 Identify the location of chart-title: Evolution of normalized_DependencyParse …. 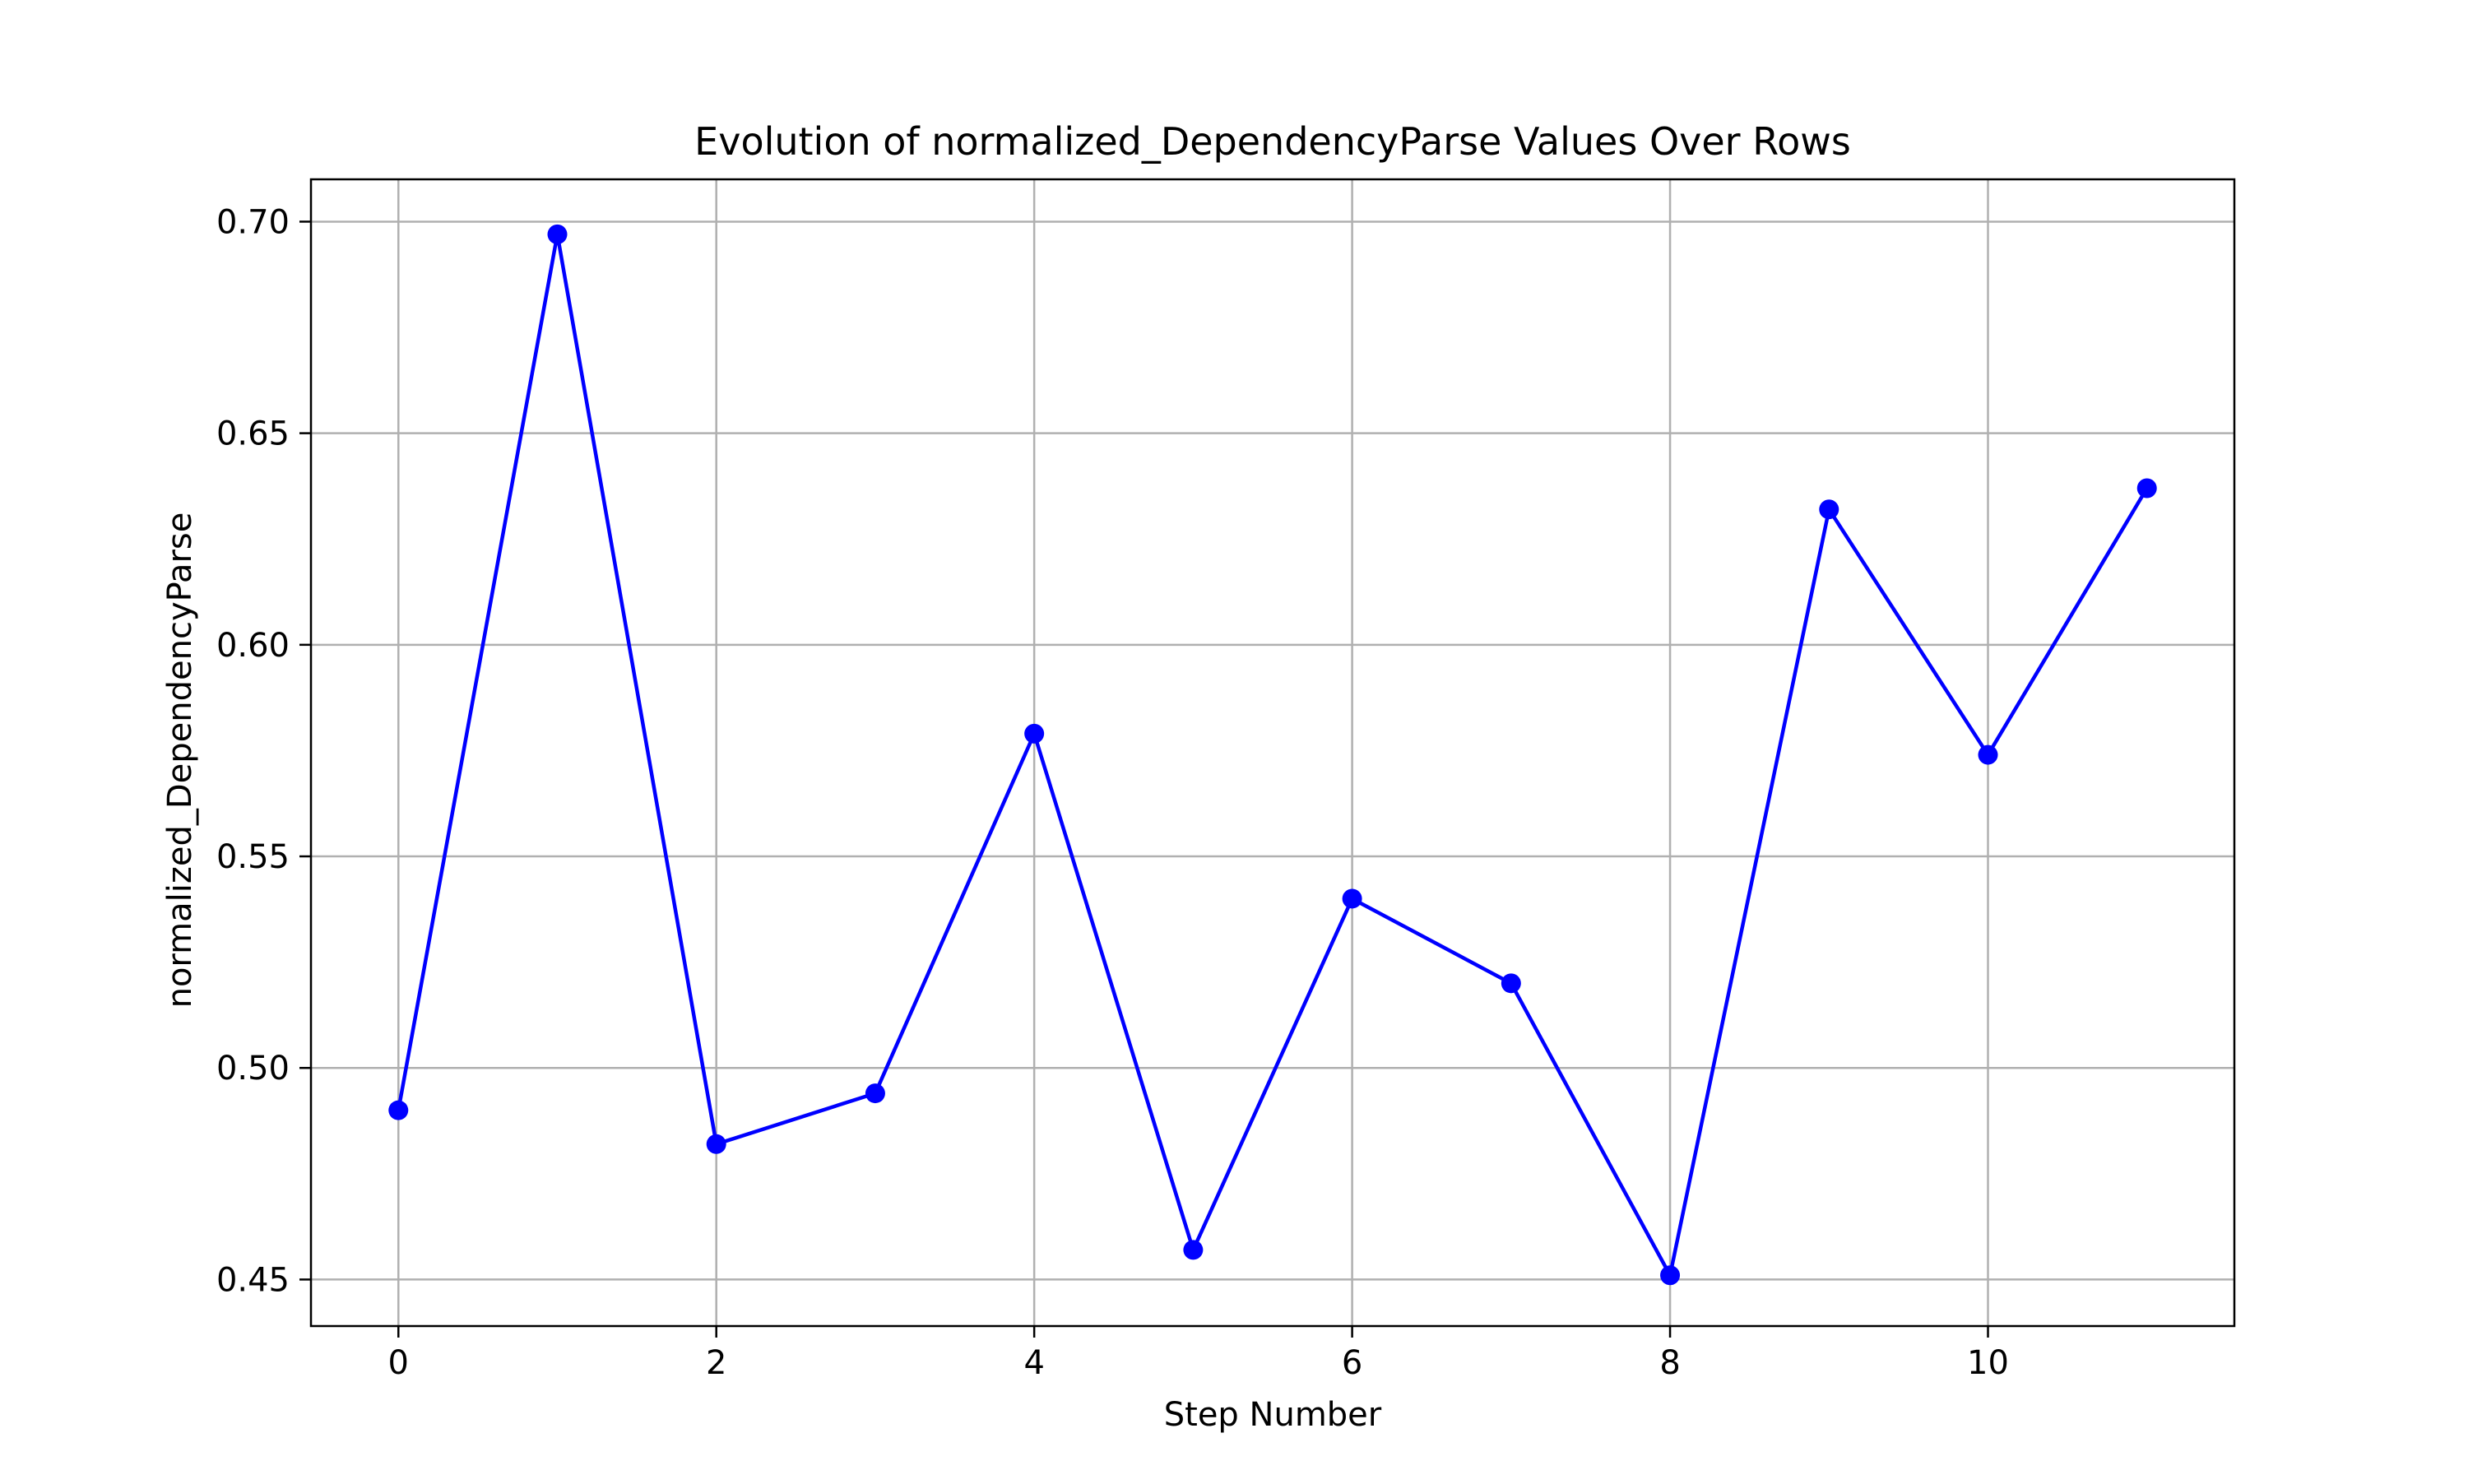
(1272, 141).